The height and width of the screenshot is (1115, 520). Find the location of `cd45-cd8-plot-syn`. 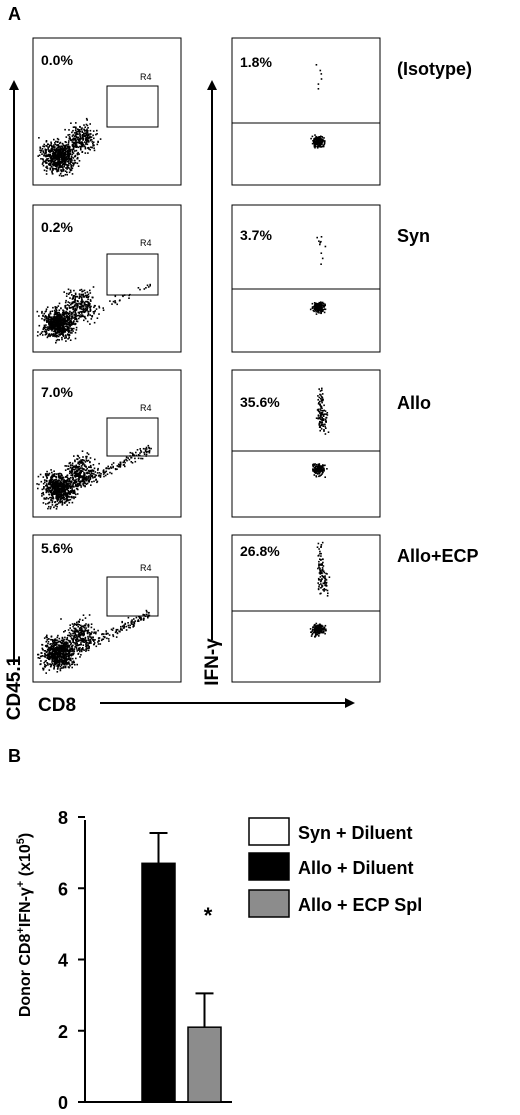

cd45-cd8-plot-syn is located at coordinates (107, 278).